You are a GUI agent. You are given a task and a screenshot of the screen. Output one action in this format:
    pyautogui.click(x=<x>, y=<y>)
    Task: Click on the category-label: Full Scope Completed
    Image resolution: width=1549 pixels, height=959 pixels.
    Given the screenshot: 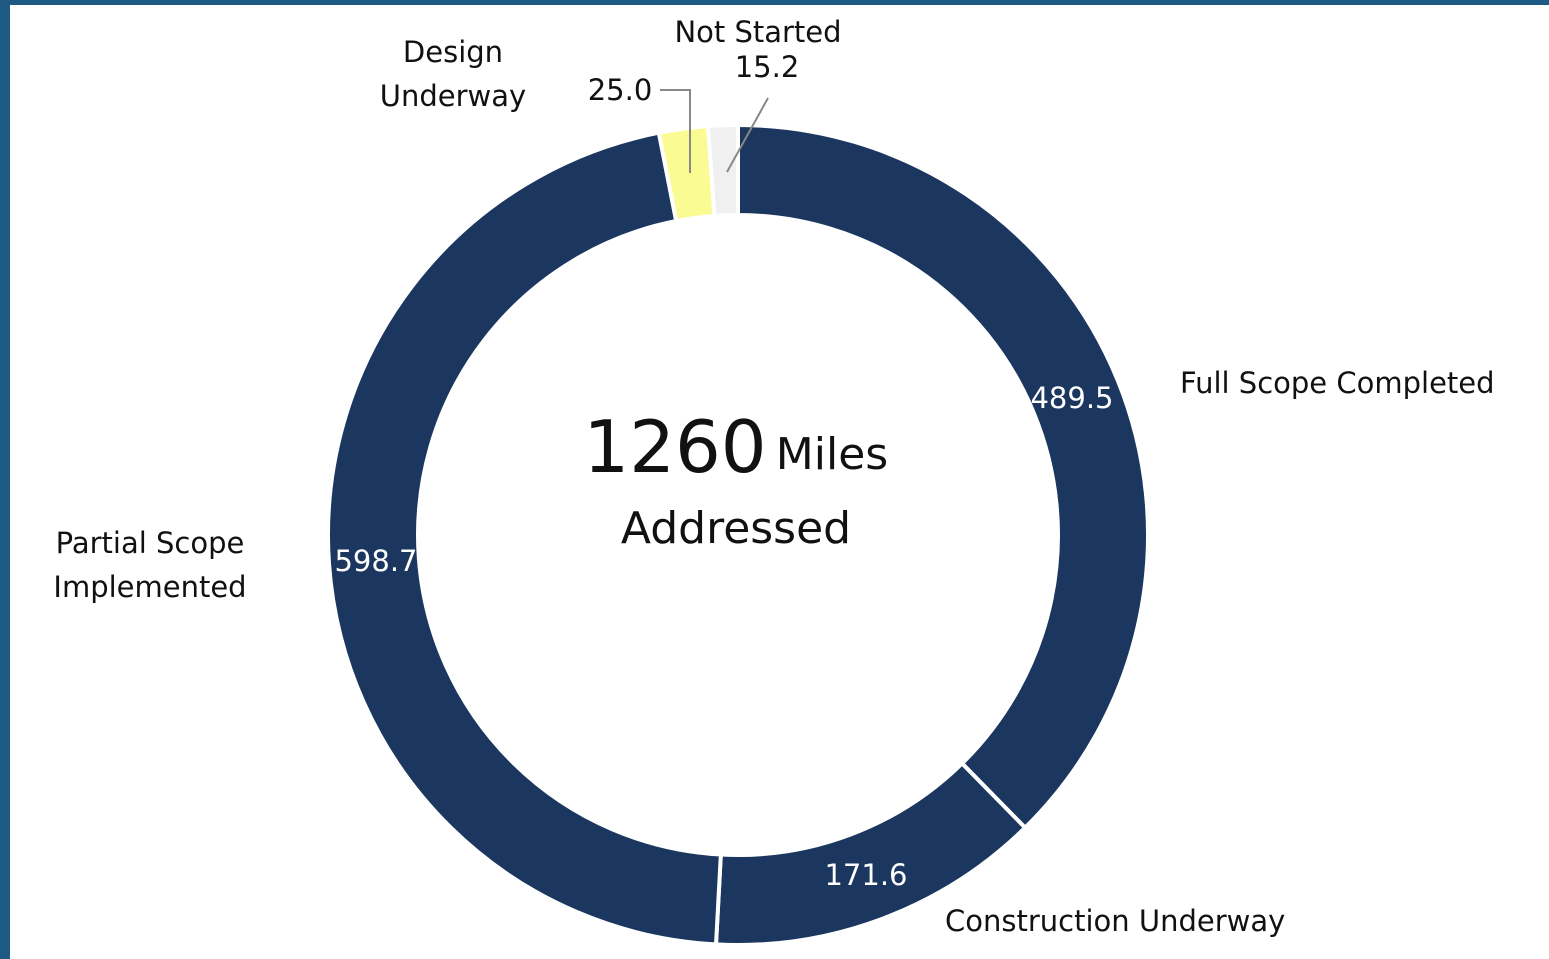 What is the action you would take?
    pyautogui.click(x=1337, y=383)
    